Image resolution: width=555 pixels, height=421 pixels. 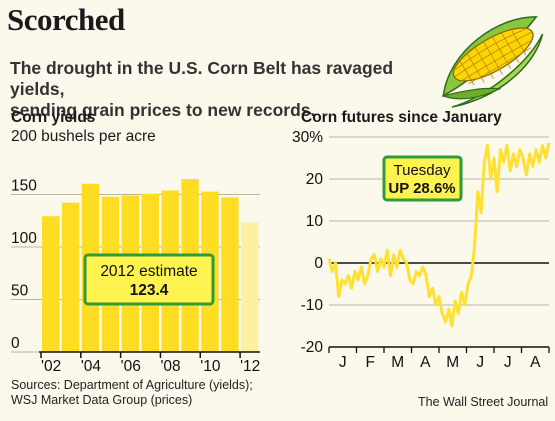 I want to click on futures-y-tick-label: 20, so click(x=315, y=179).